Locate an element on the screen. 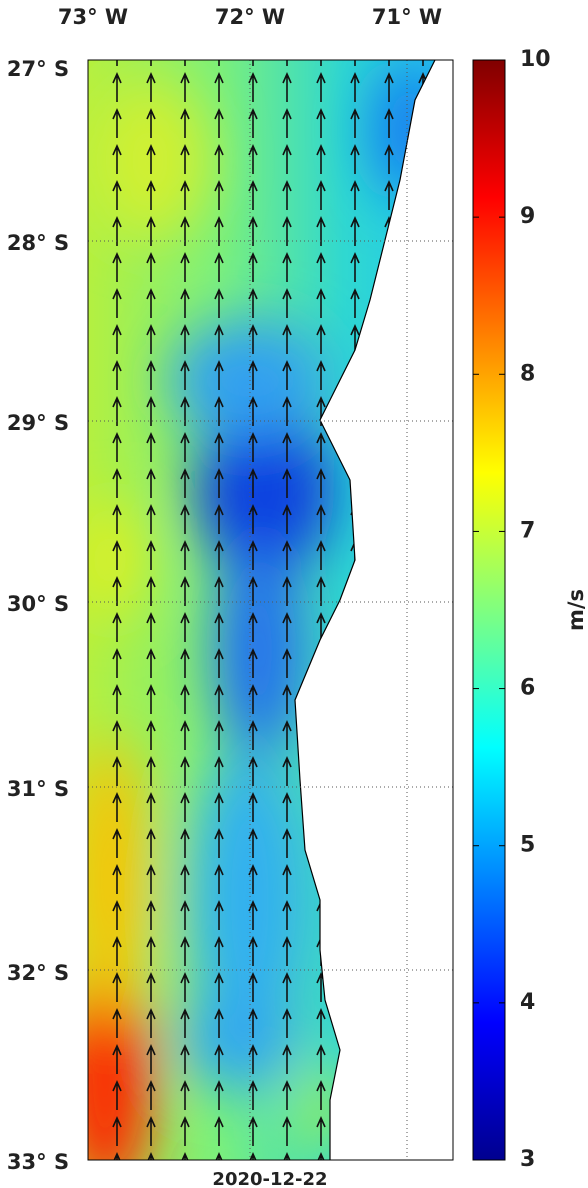 This screenshot has height=1188, width=588. colorbar-label: m/s is located at coordinates (576, 610).